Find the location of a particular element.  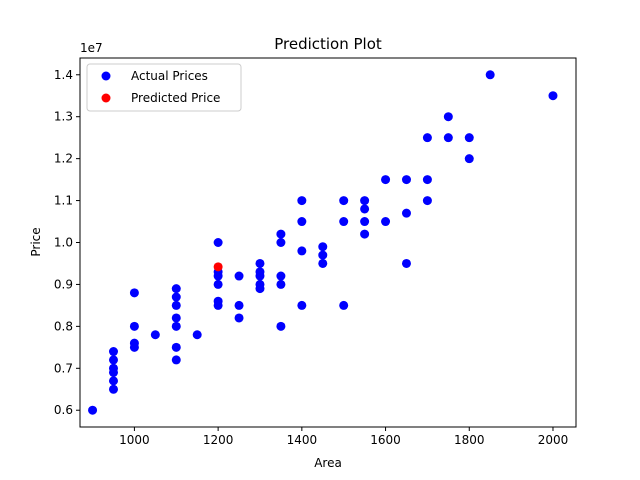

y-tick-label: 0.6 is located at coordinates (63, 410).